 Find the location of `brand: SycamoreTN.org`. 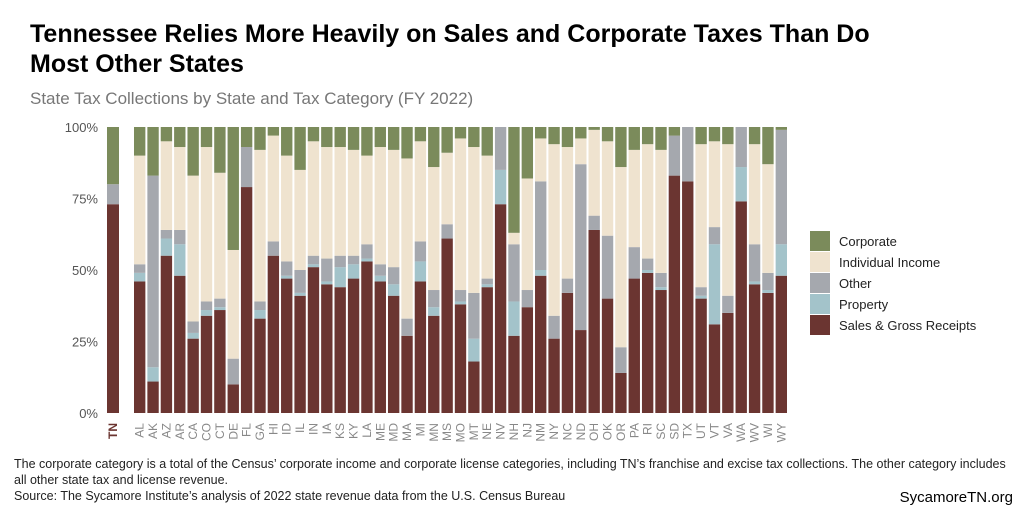

brand: SycamoreTN.org is located at coordinates (956, 497).